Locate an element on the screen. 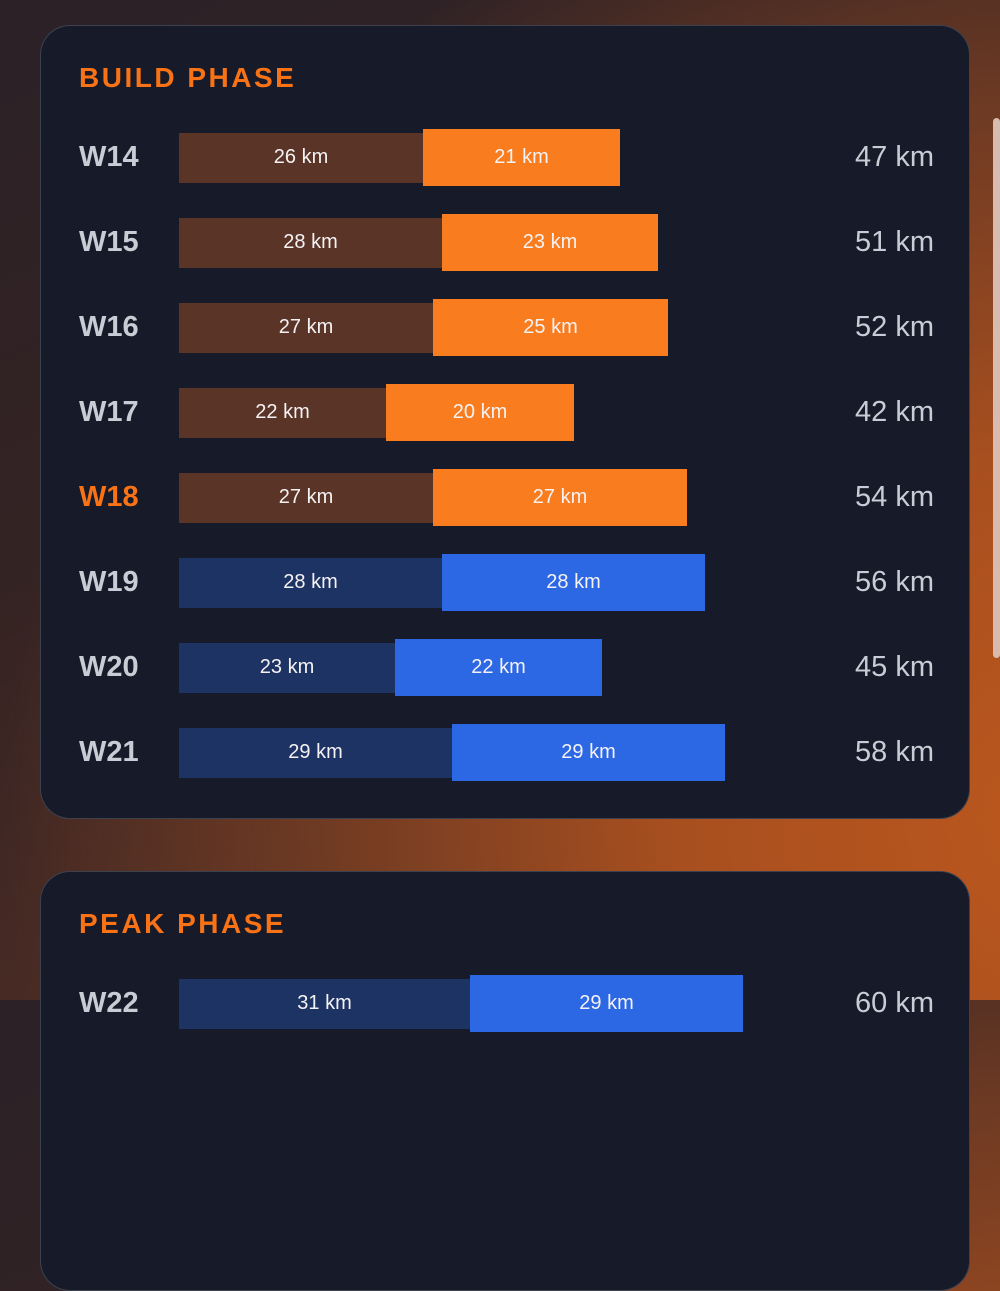 This screenshot has width=1000, height=1291. week-row: W15 28 km 23 km 51 km is located at coordinates (506, 242).